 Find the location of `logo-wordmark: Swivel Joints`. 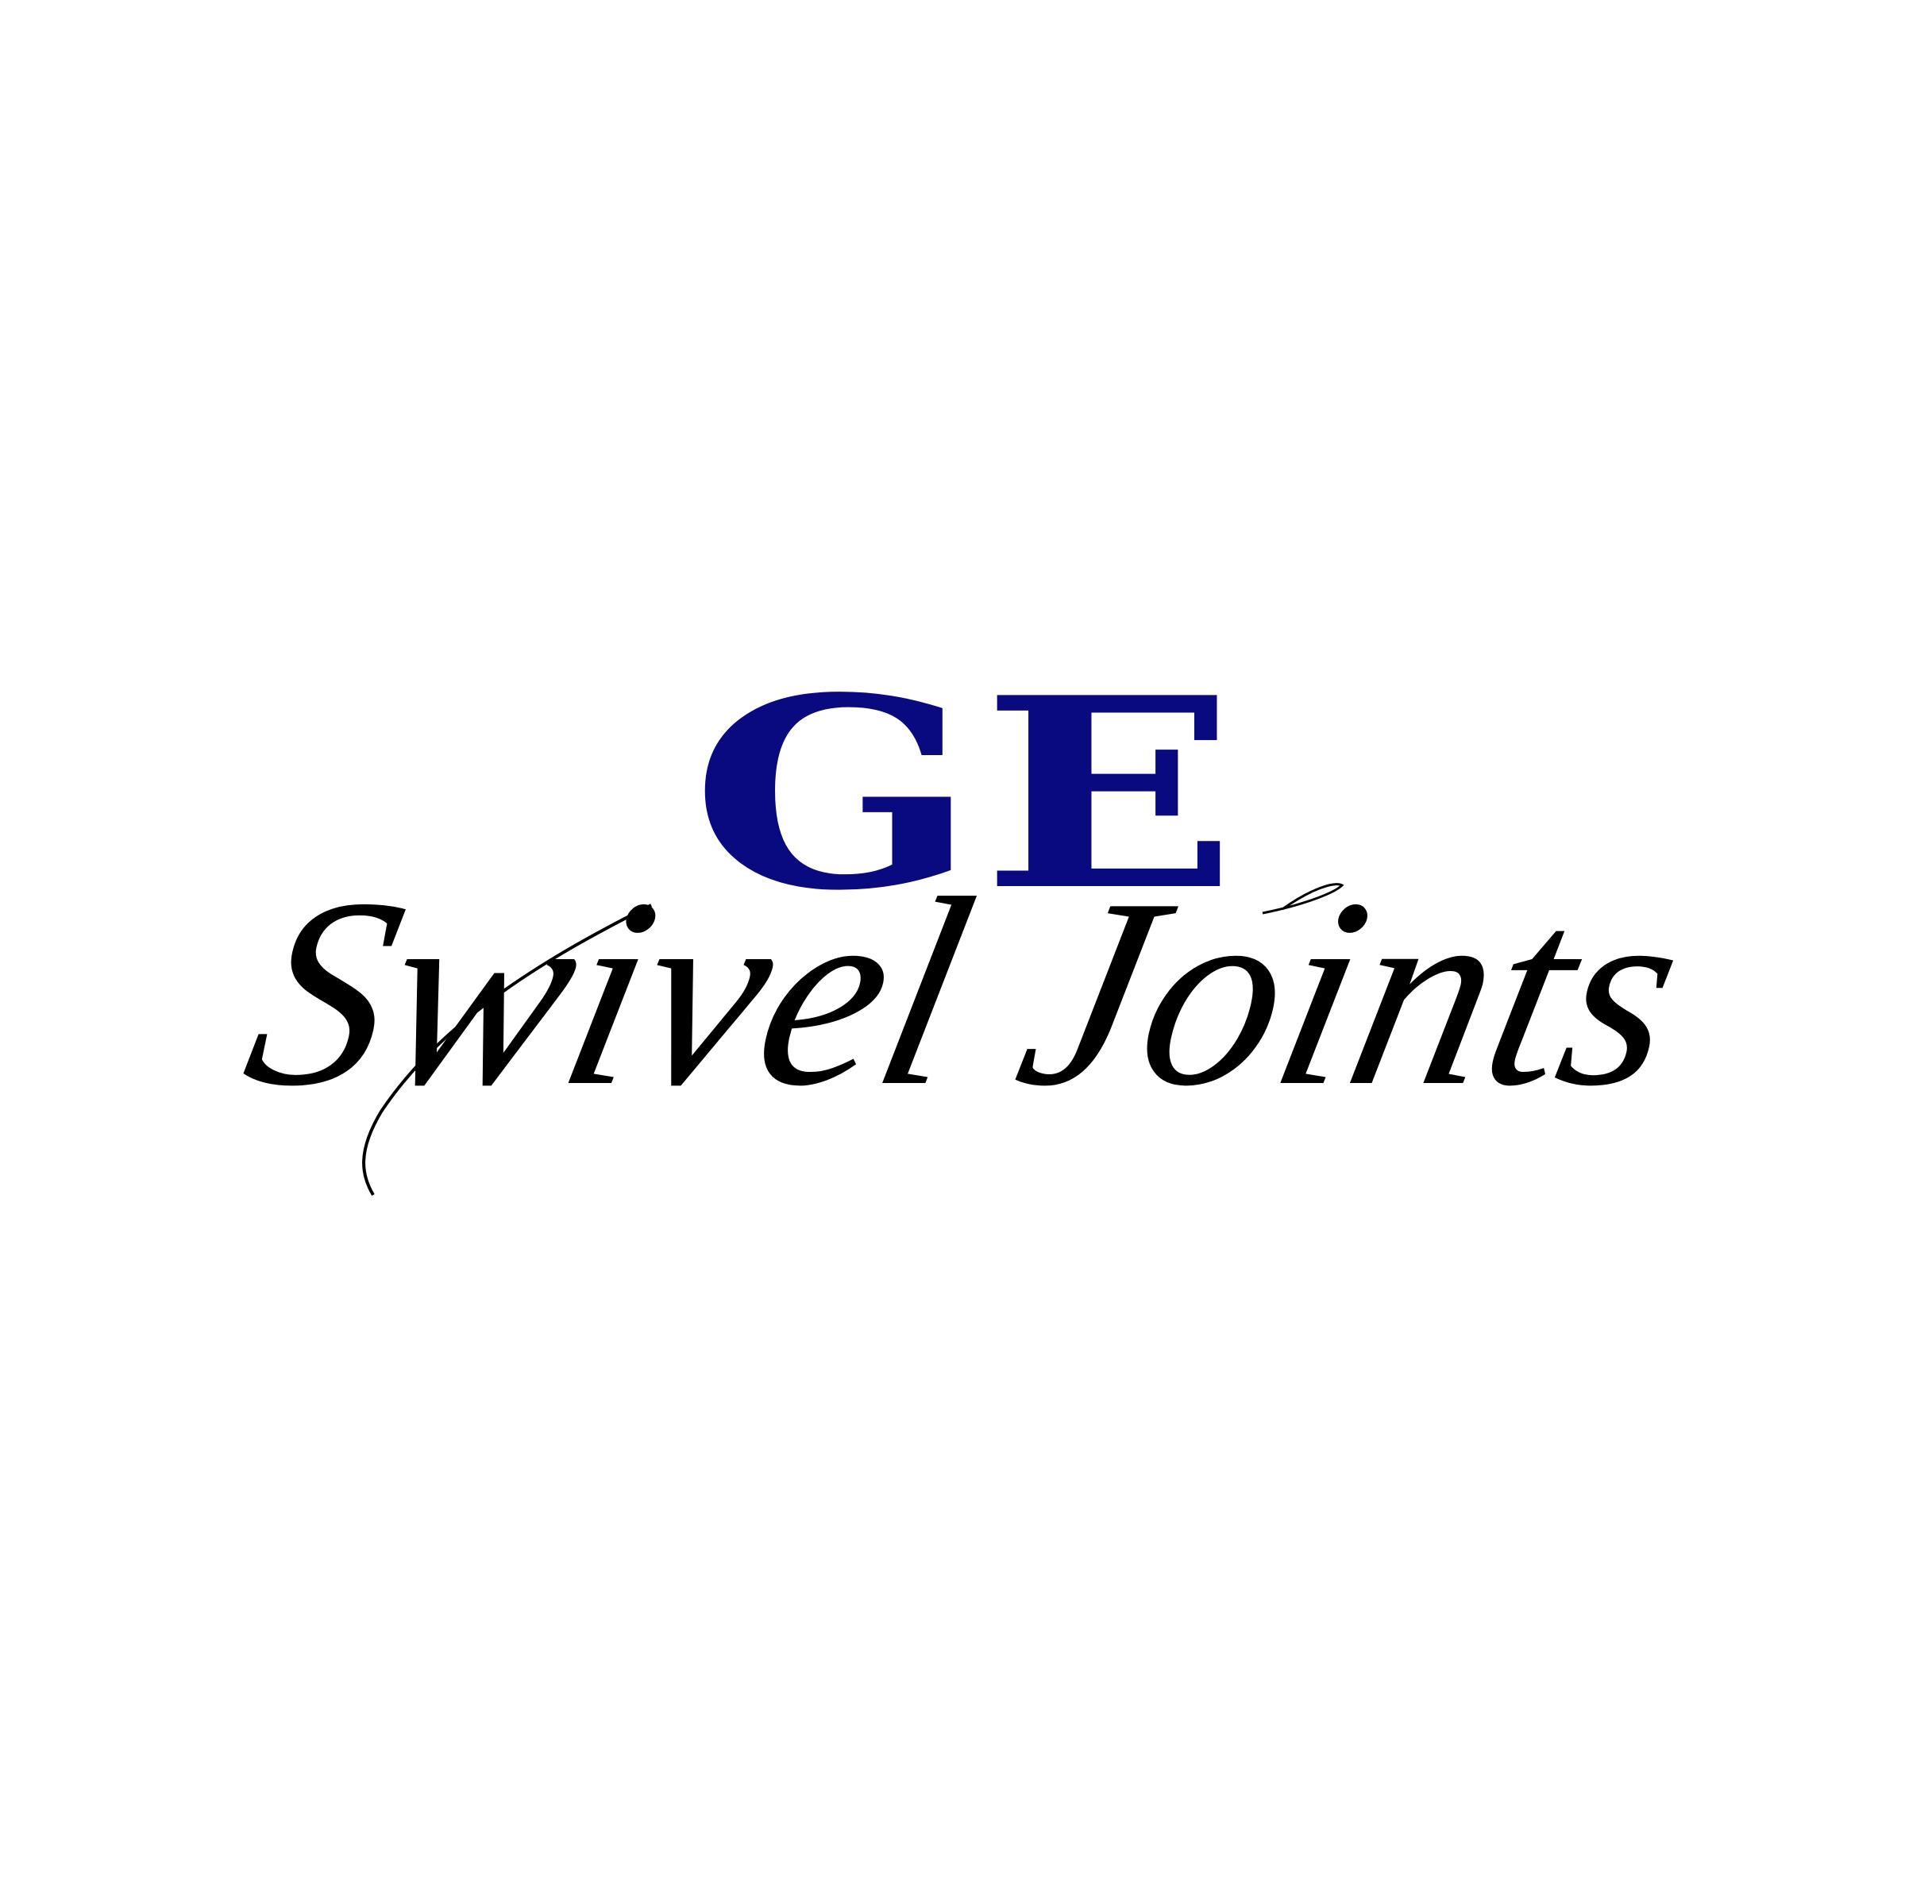

logo-wordmark: Swivel Joints is located at coordinates (967, 992).